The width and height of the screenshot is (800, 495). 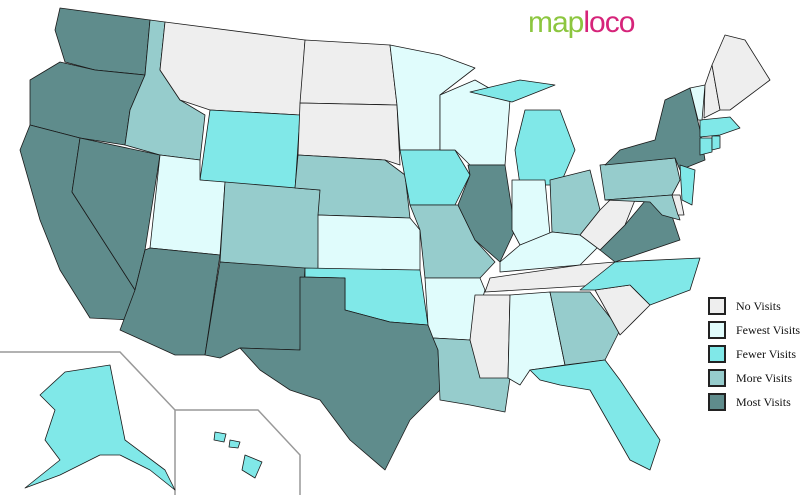 I want to click on state-tx, so click(x=340, y=373).